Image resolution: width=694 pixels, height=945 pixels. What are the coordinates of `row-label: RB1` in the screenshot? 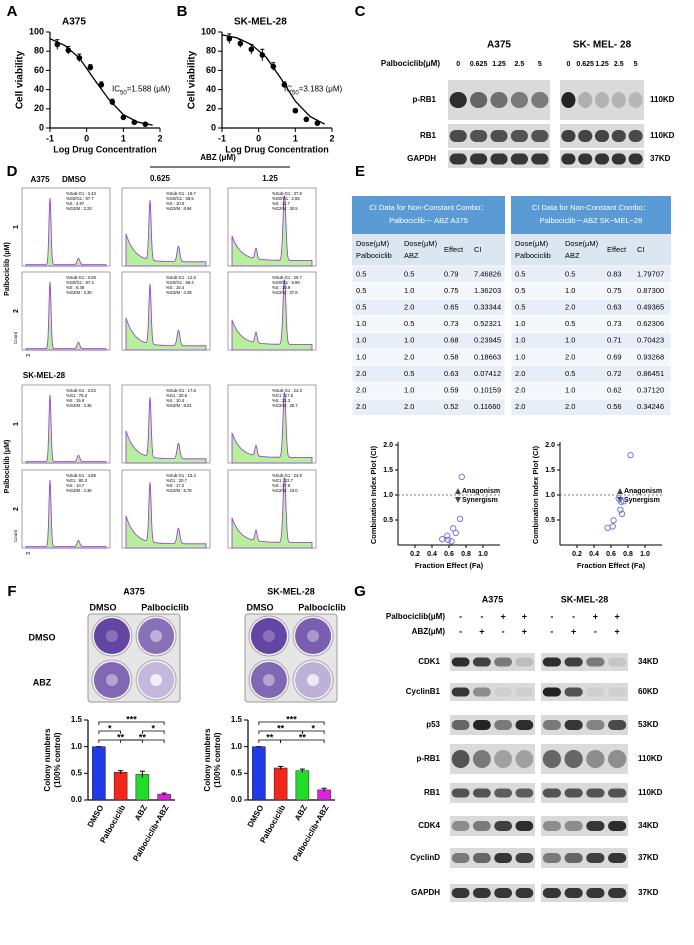 It's located at (432, 792).